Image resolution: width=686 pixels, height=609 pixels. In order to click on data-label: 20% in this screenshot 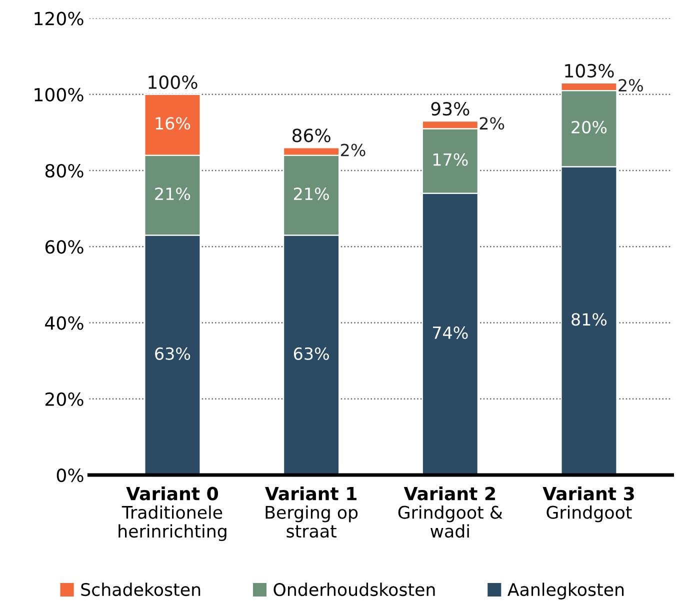, I will do `click(589, 127)`.